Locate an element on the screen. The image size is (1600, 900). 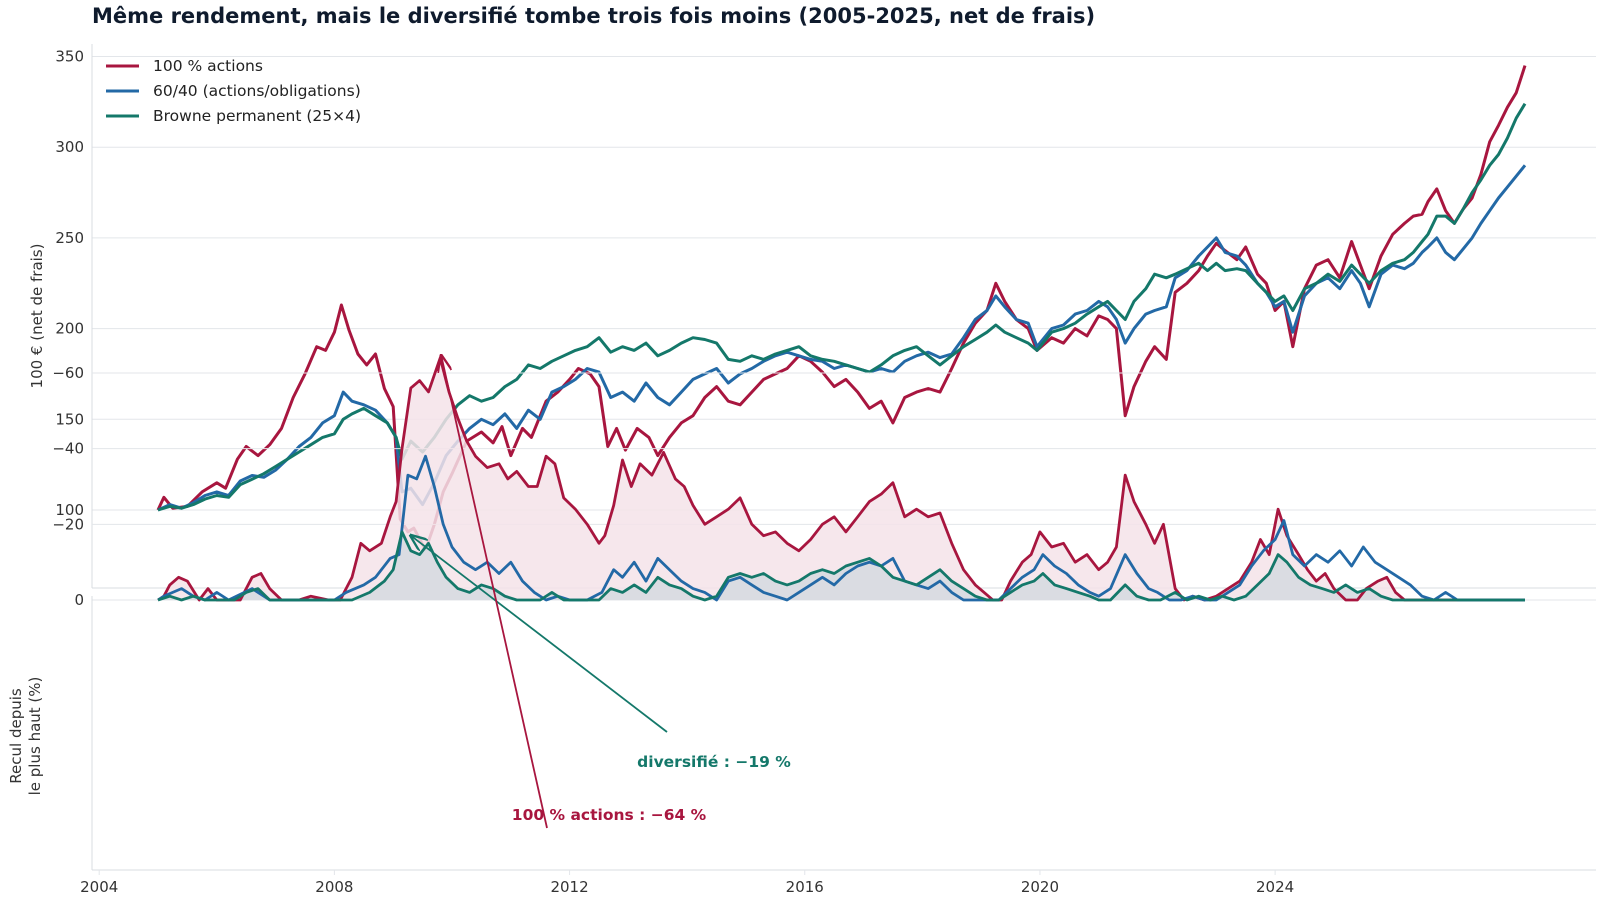
annotations: diversifié : −19 % 100 % actions : −64 % is located at coordinates (601, 592).